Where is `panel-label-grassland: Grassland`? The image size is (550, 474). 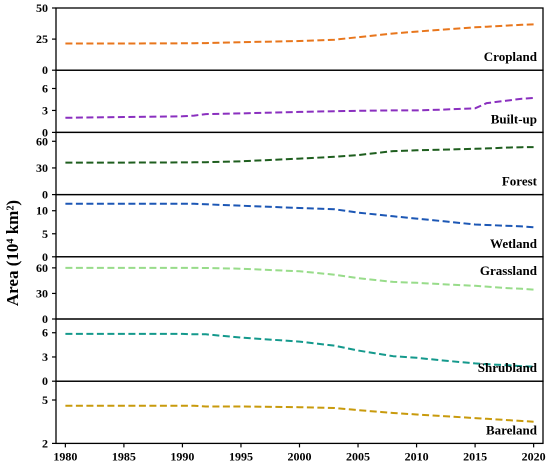 panel-label-grassland: Grassland is located at coordinates (509, 270).